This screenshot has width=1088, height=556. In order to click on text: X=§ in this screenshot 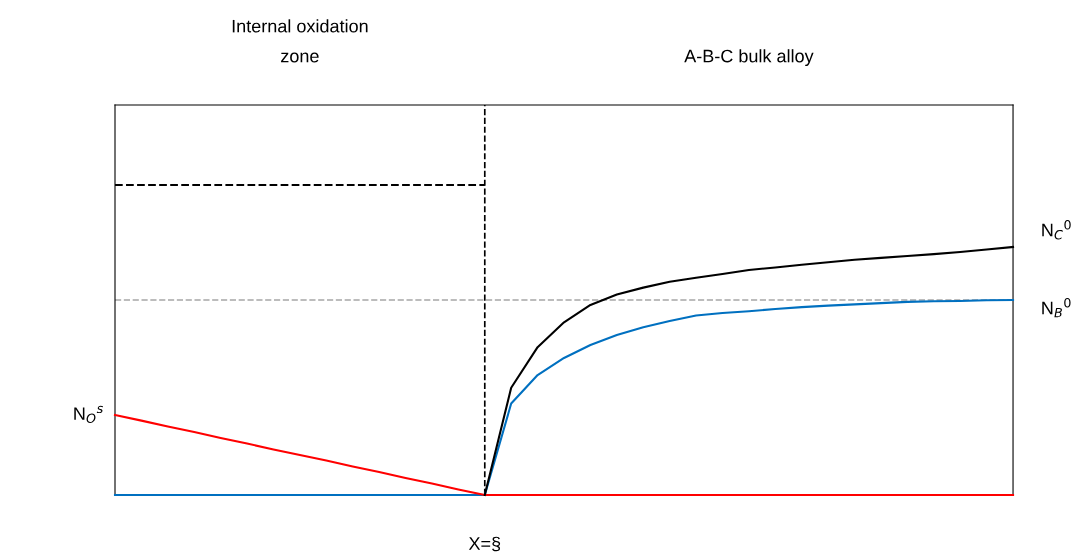, I will do `click(484, 544)`.